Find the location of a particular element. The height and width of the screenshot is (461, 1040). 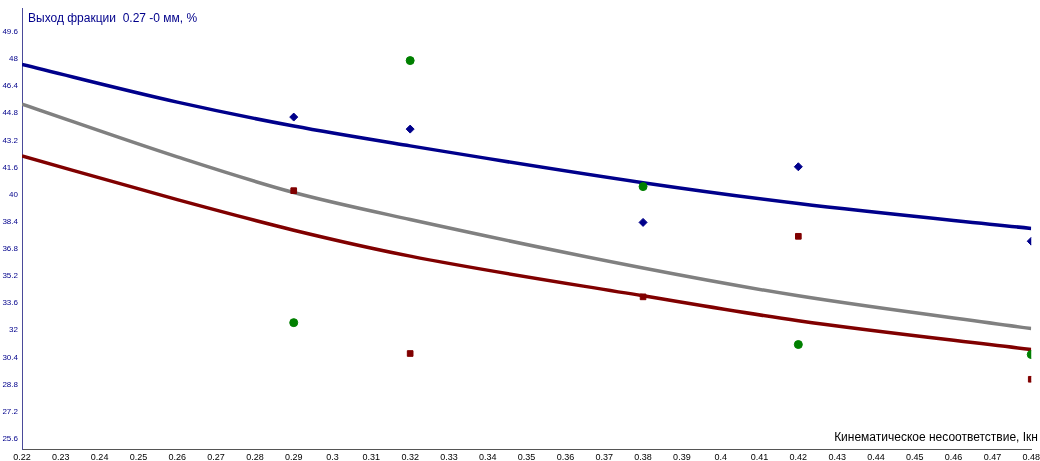

x-tick-label: 0.31 is located at coordinates (371, 456).